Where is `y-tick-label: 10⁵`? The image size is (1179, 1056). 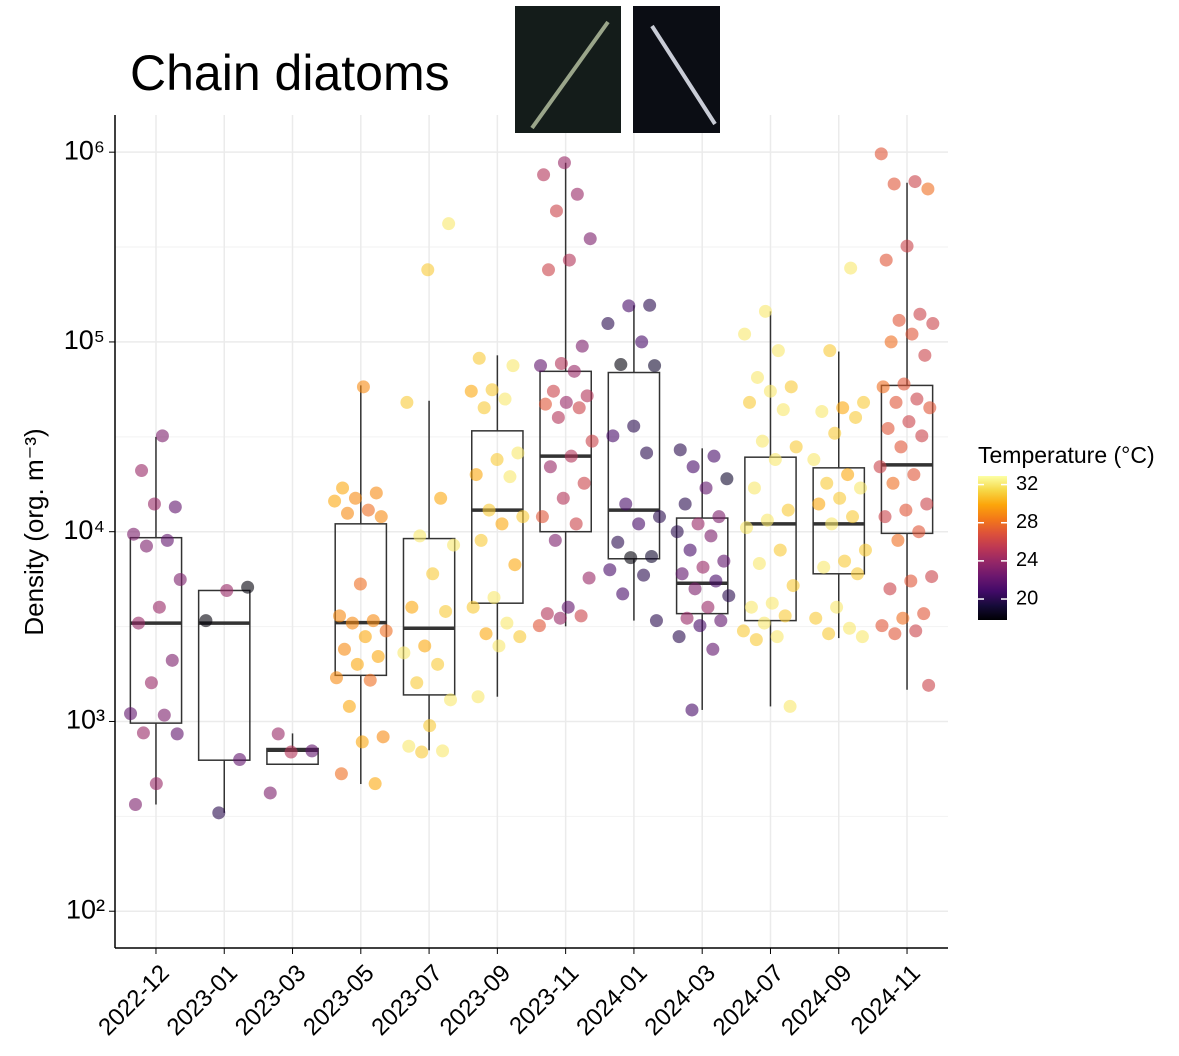
y-tick-label: 10⁵ is located at coordinates (84, 340).